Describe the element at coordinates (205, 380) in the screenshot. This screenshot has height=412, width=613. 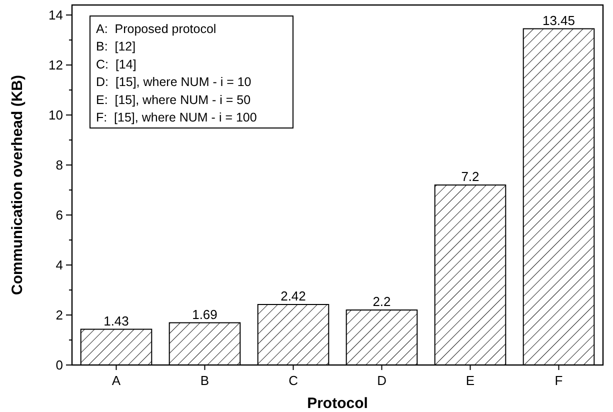
I see `x-tick-label: B` at that location.